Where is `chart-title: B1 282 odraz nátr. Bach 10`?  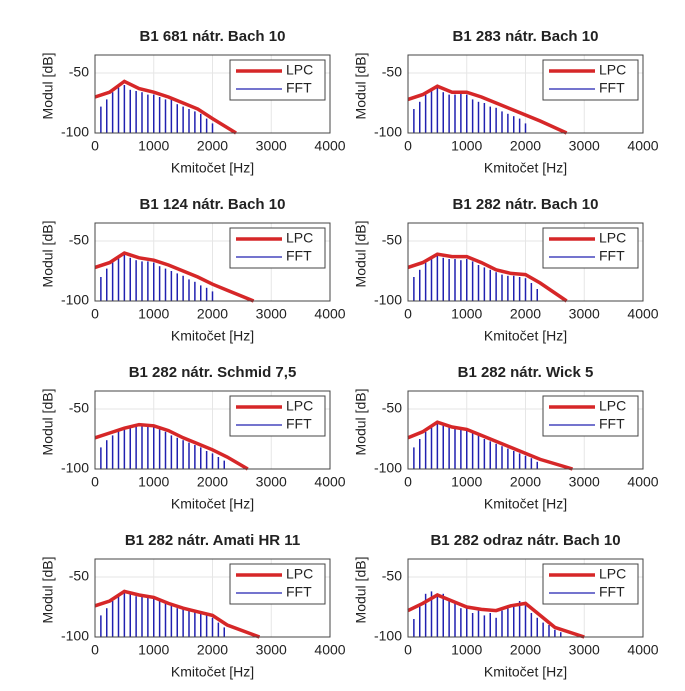 chart-title: B1 282 odraz nátr. Bach 10 is located at coordinates (525, 540).